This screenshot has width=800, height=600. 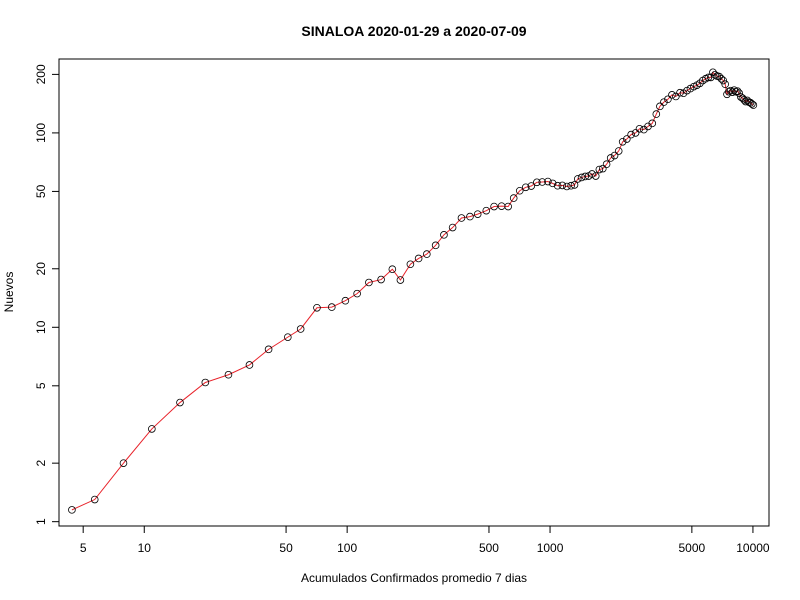 I want to click on x-axis: 5 10 50 100 500 1000 5000 10000, so click(x=425, y=540).